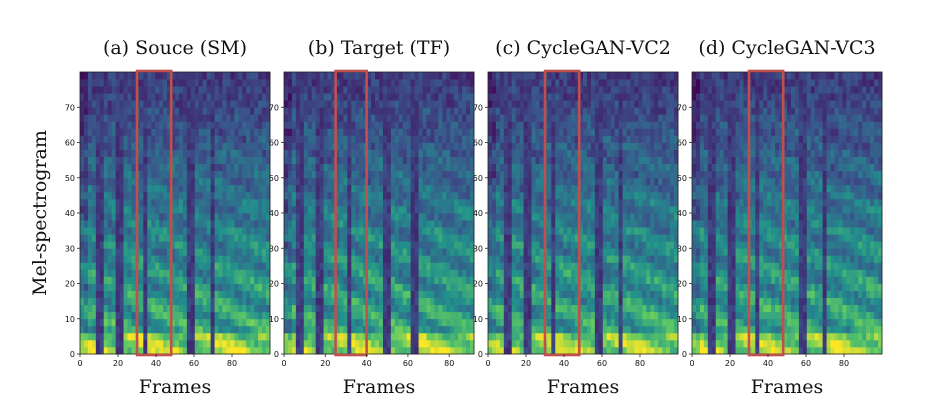 Image resolution: width=926 pixels, height=412 pixels. What do you see at coordinates (786, 48) in the screenshot?
I see `panel-title: (d) CycleGAN-VC3` at bounding box center [786, 48].